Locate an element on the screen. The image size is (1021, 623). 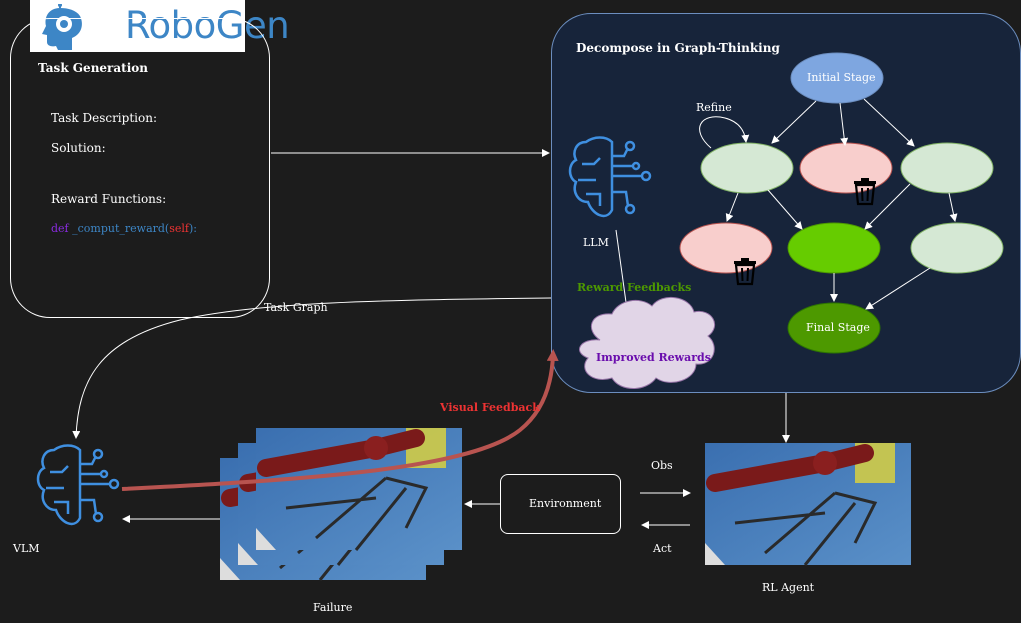
initial-stage-label: Initial Stage is located at coordinates (841, 77).